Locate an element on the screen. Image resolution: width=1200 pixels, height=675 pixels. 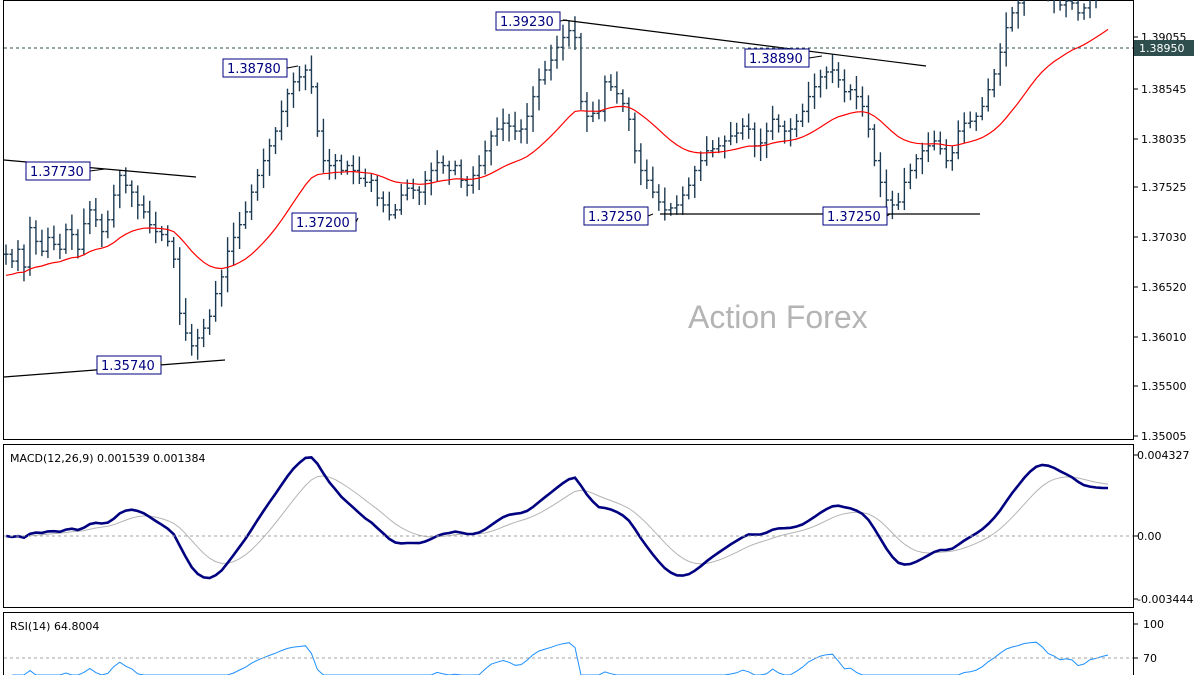
macd-y-tick: -0.003444 is located at coordinates (1165, 599).